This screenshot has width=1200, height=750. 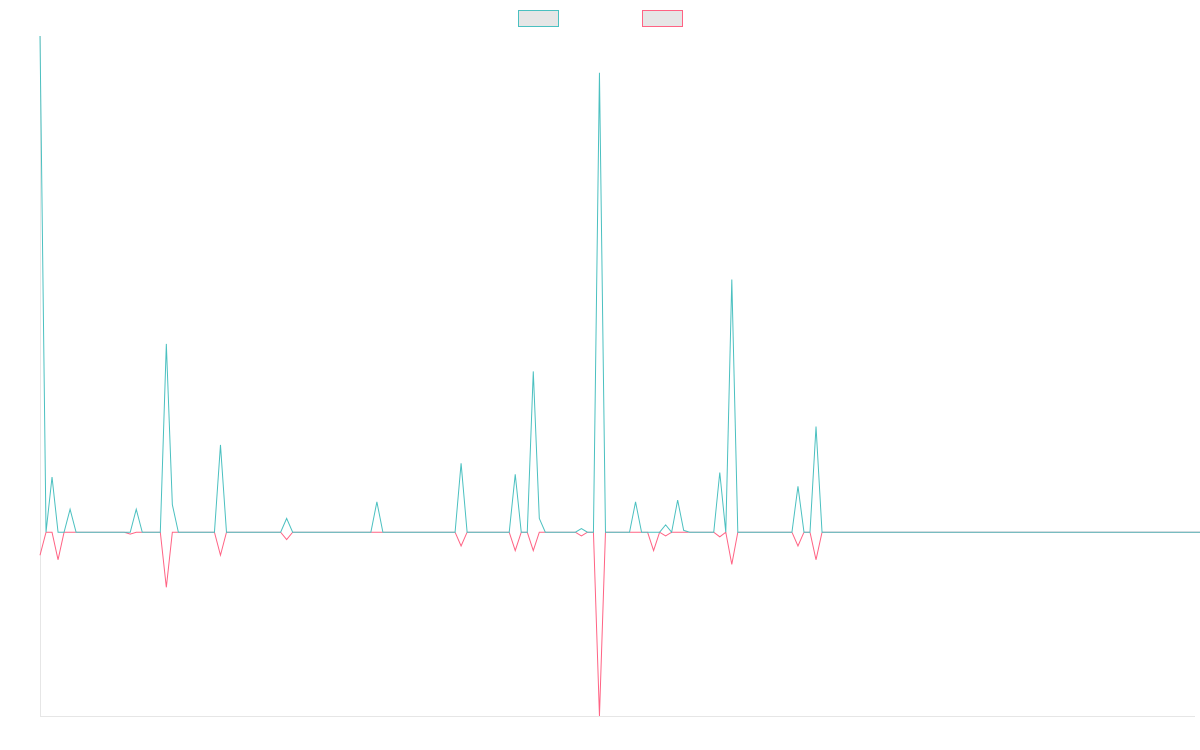 I want to click on legend-swatch-pink, so click(x=662, y=18).